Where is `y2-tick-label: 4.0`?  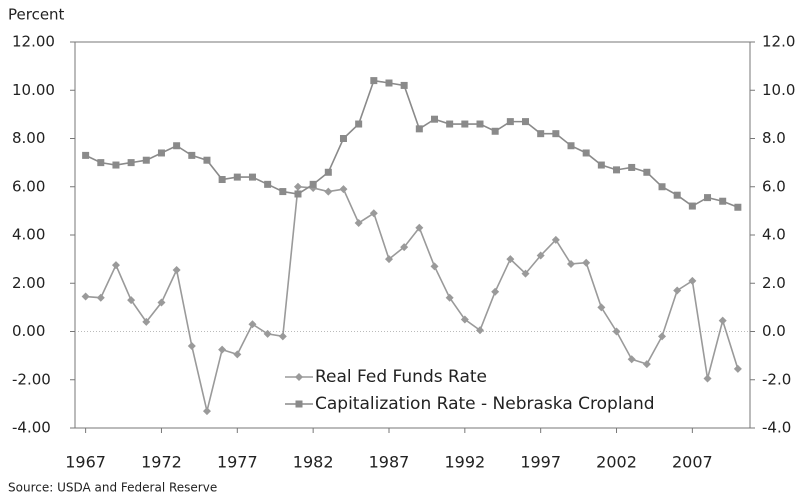
y2-tick-label: 4.0 is located at coordinates (774, 235).